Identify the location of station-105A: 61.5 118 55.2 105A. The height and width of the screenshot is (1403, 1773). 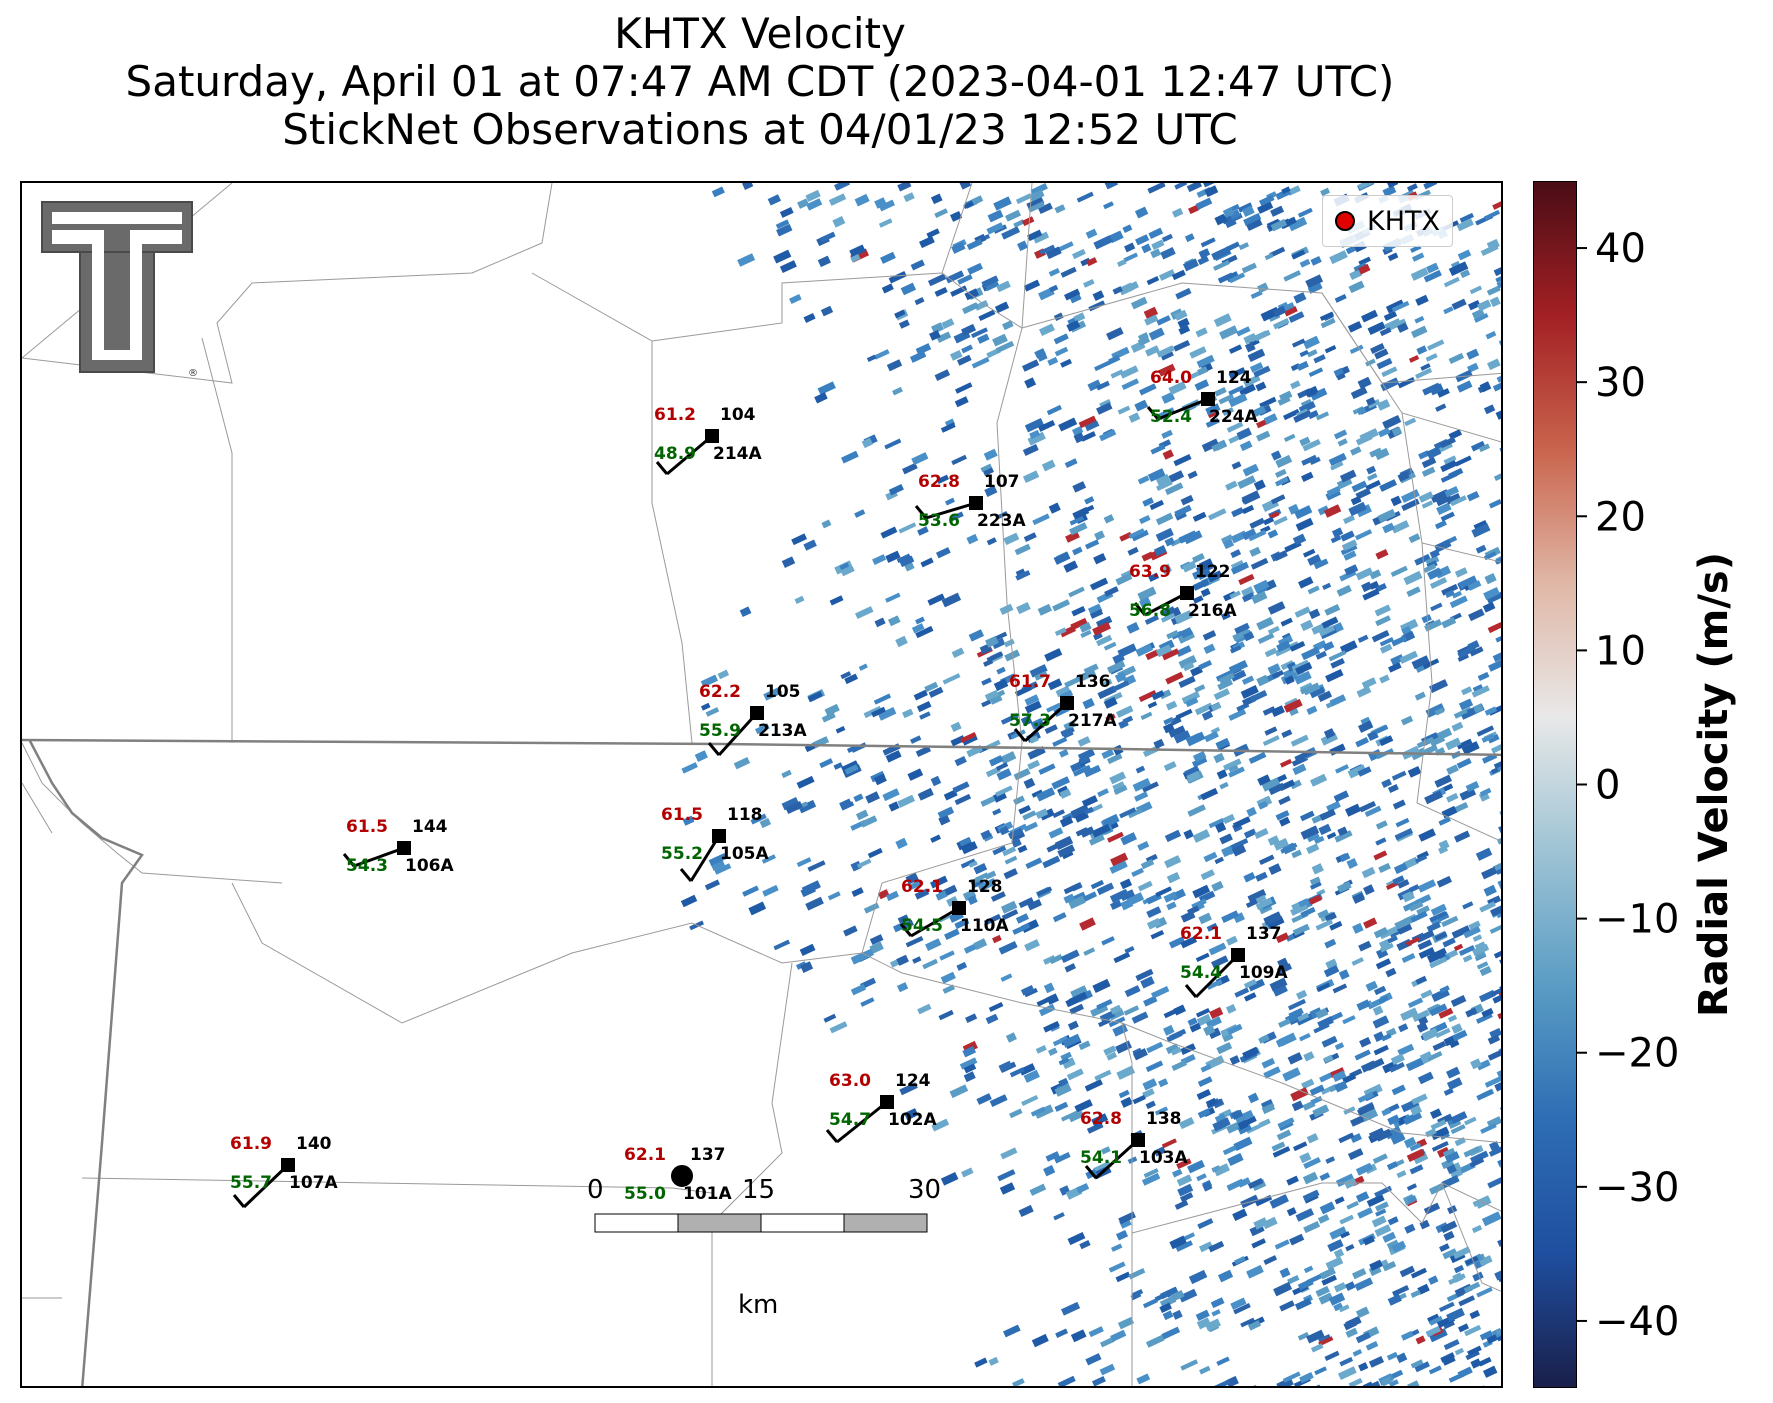
(715, 843).